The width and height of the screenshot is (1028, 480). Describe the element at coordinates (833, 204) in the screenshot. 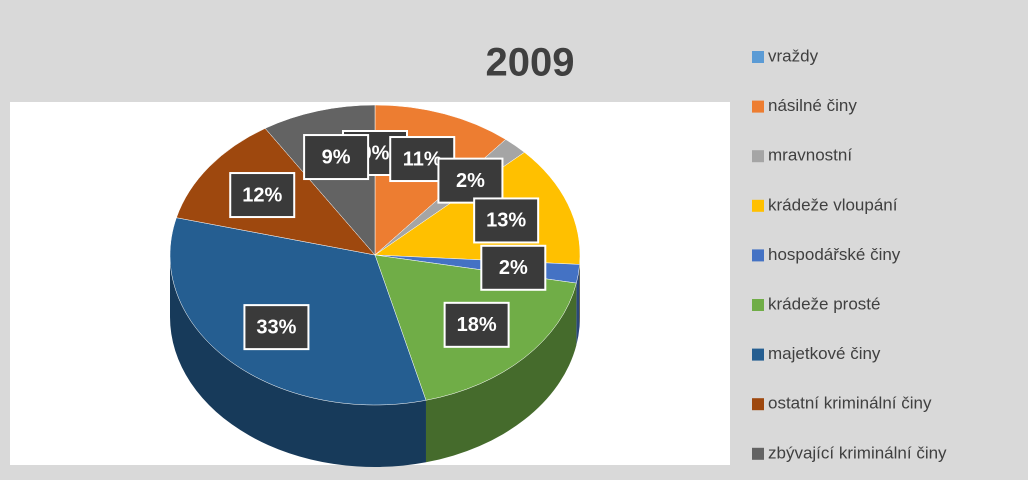

I see `legend-label: krádeže vloupání` at that location.